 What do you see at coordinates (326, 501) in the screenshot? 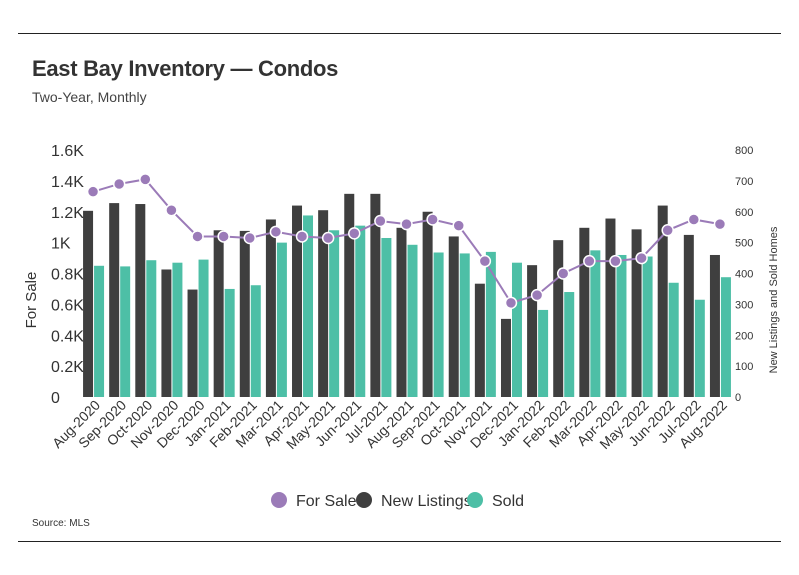
I see `legend-label: For Sale` at bounding box center [326, 501].